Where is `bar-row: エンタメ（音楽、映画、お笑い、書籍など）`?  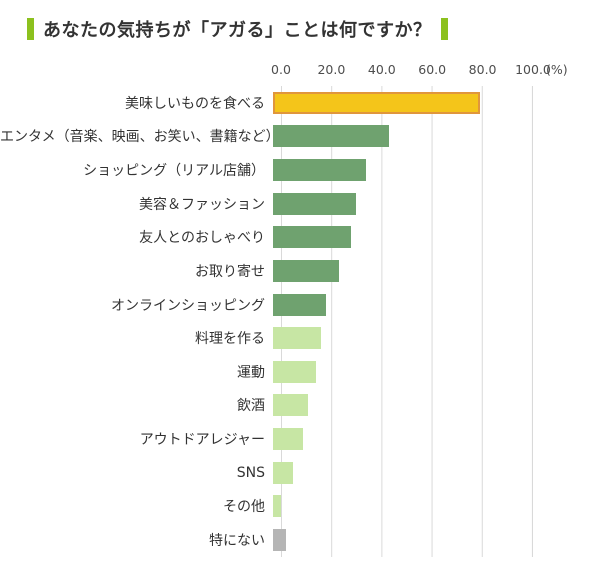
bar-row: エンタメ（音楽、映画、お笑い、書籍など） is located at coordinates (270, 137).